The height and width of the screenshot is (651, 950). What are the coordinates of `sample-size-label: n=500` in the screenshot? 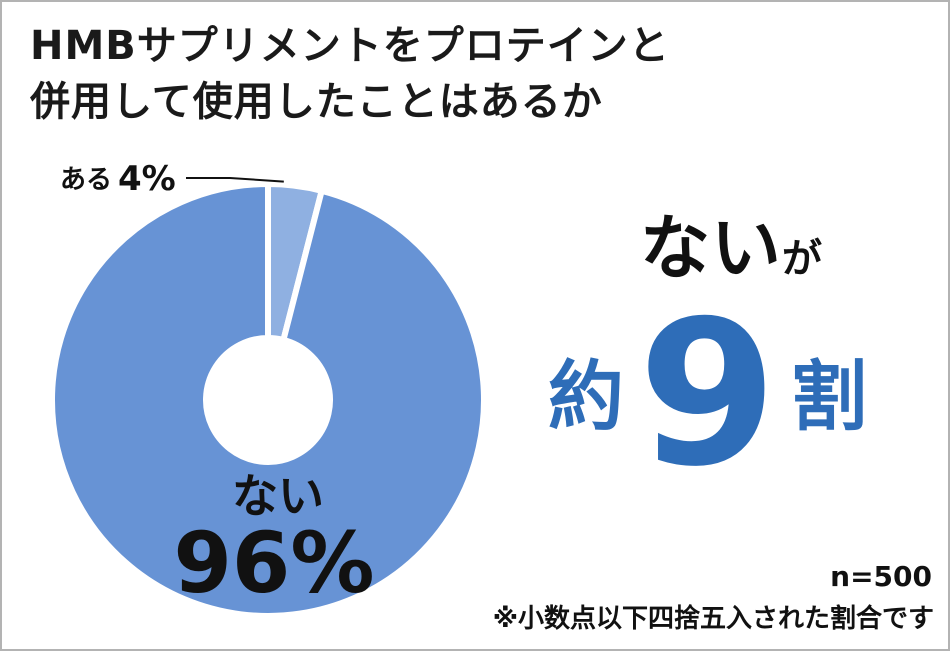 It's located at (881, 576).